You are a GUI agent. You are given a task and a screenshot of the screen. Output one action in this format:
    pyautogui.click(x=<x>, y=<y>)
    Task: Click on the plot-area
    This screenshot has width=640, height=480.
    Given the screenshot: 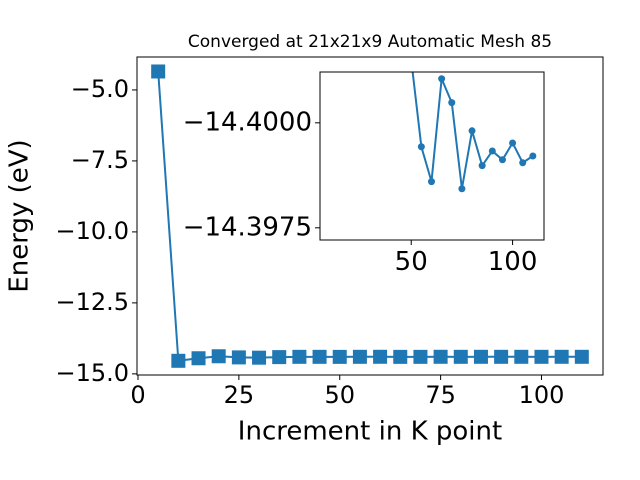 What is the action you would take?
    pyautogui.click(x=432, y=156)
    